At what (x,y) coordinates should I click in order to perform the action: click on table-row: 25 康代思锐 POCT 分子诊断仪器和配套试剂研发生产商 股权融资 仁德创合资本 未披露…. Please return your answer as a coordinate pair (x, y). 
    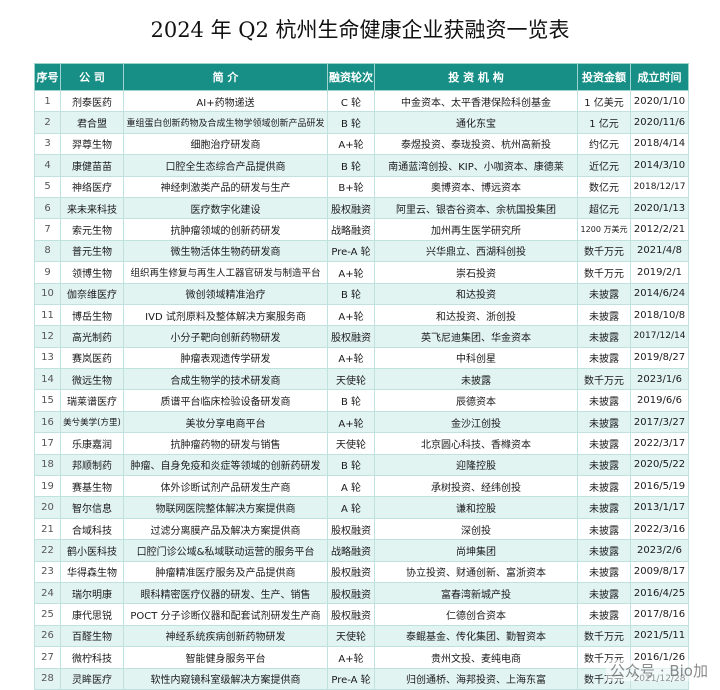
    Looking at the image, I should click on (361, 614).